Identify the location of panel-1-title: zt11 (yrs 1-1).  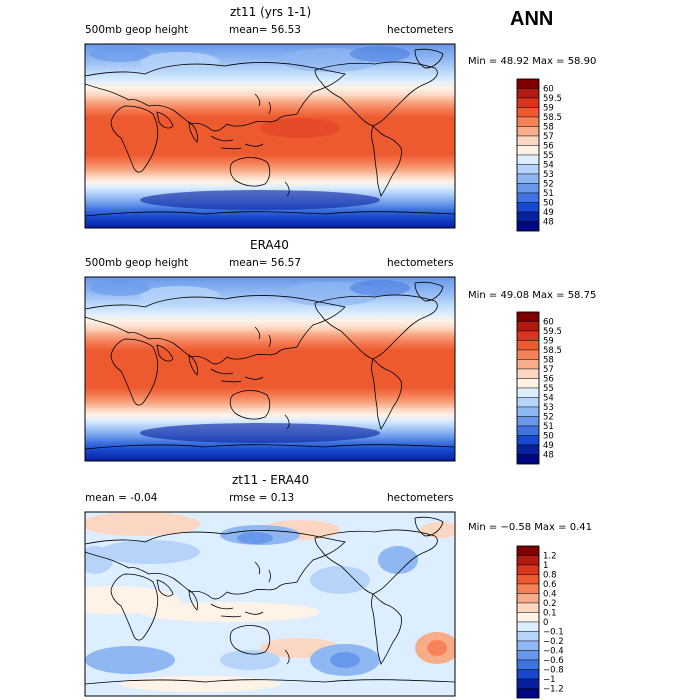
(271, 12).